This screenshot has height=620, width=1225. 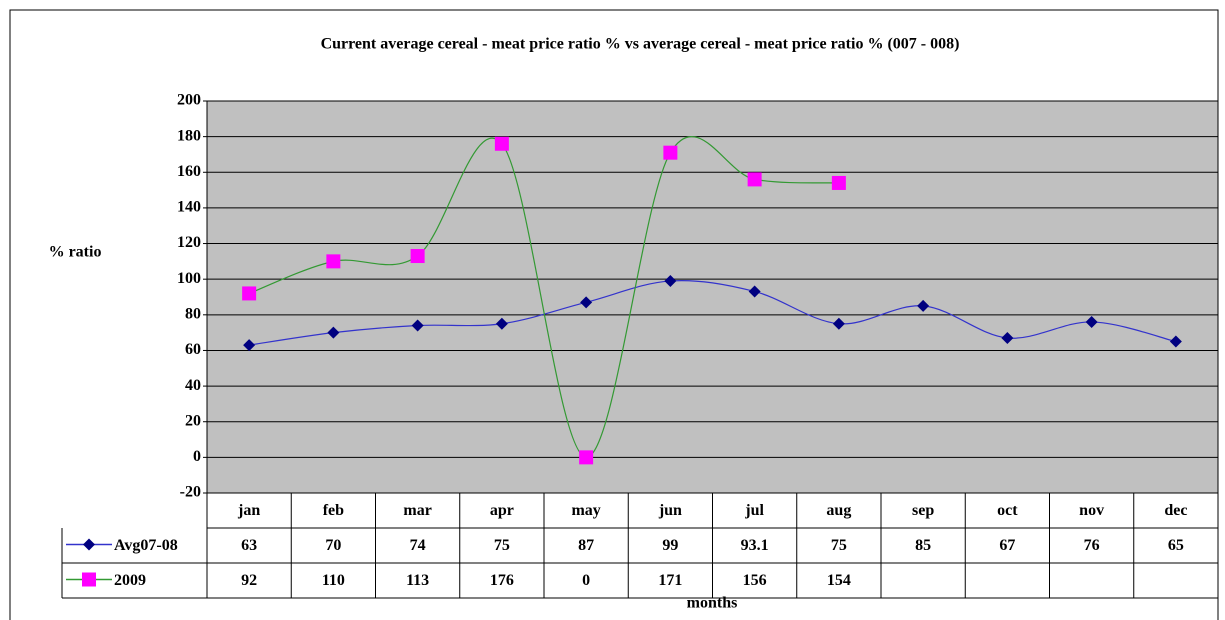 I want to click on y-tick-label: 80, so click(x=193, y=313).